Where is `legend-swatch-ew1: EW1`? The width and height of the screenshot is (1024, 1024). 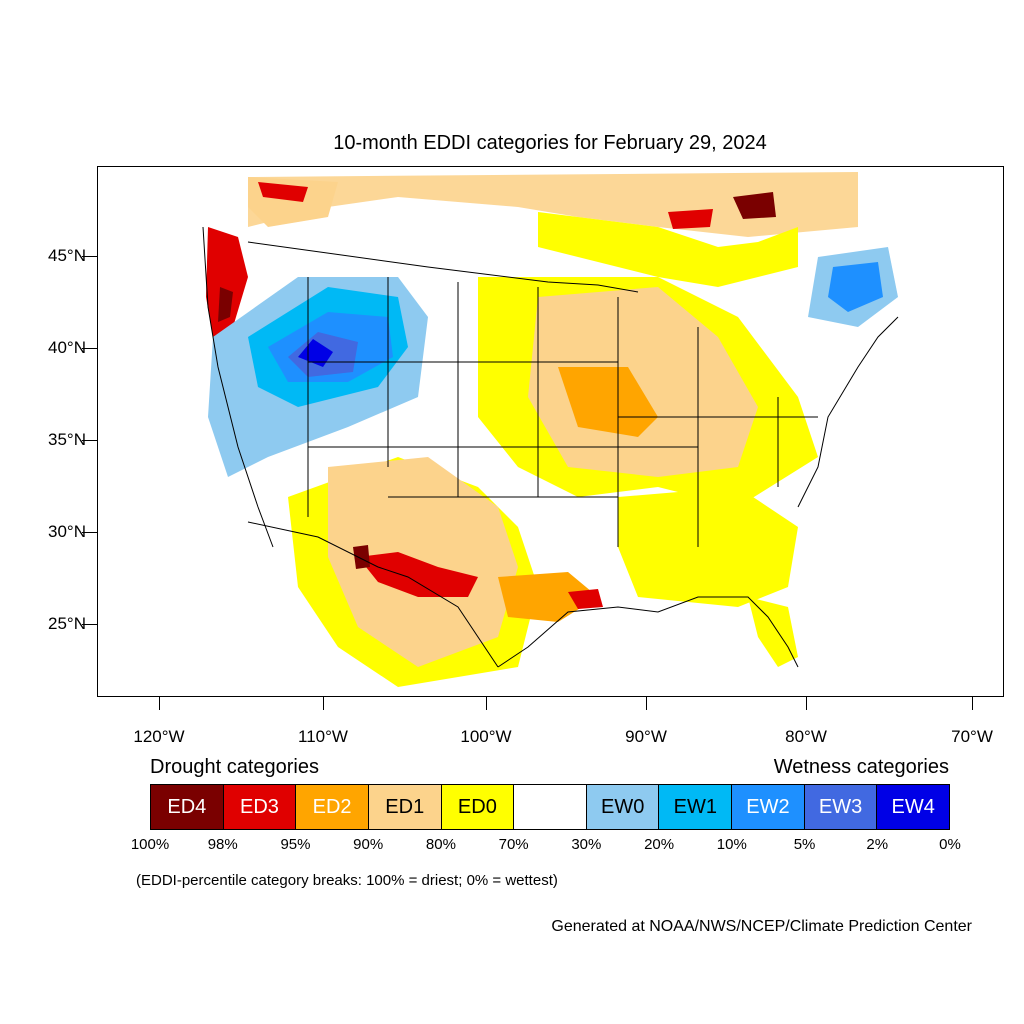 legend-swatch-ew1: EW1 is located at coordinates (696, 807).